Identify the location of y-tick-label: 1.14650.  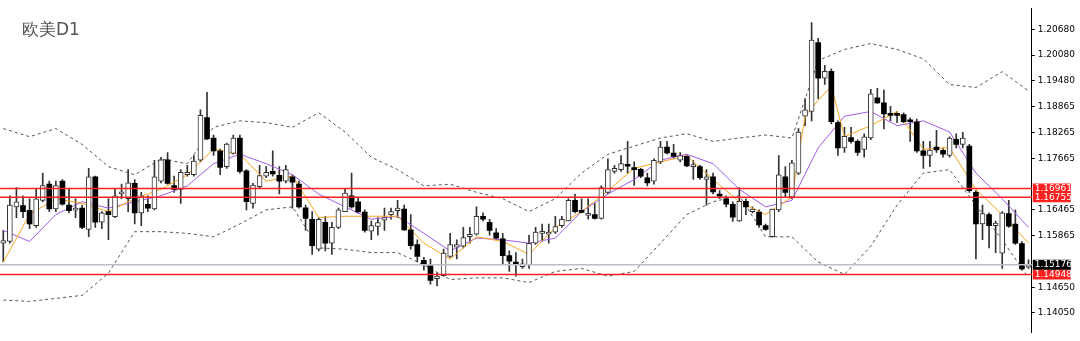
(1056, 286).